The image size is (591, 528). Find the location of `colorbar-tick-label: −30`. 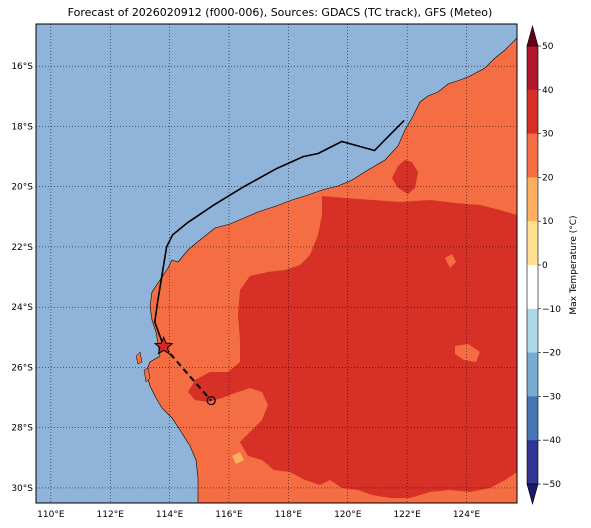

colorbar-tick-label: −30 is located at coordinates (551, 397).